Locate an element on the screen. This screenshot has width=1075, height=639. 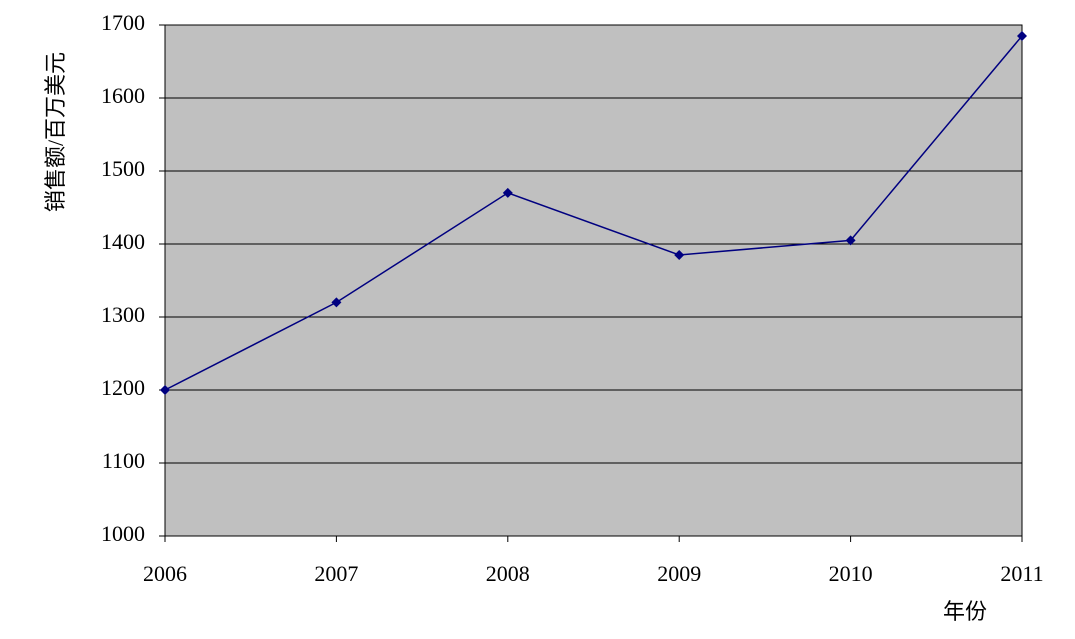
y-tick-label: 1200 is located at coordinates (123, 387).